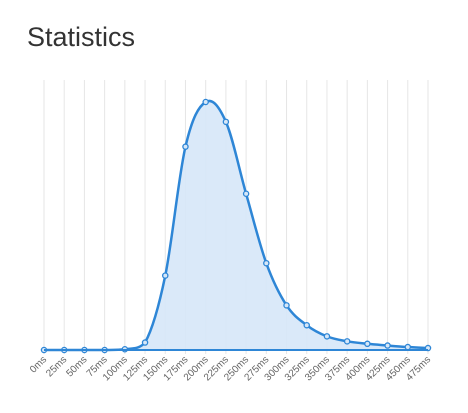  Describe the element at coordinates (408, 347) in the screenshot. I see `data-point-450ms` at that location.